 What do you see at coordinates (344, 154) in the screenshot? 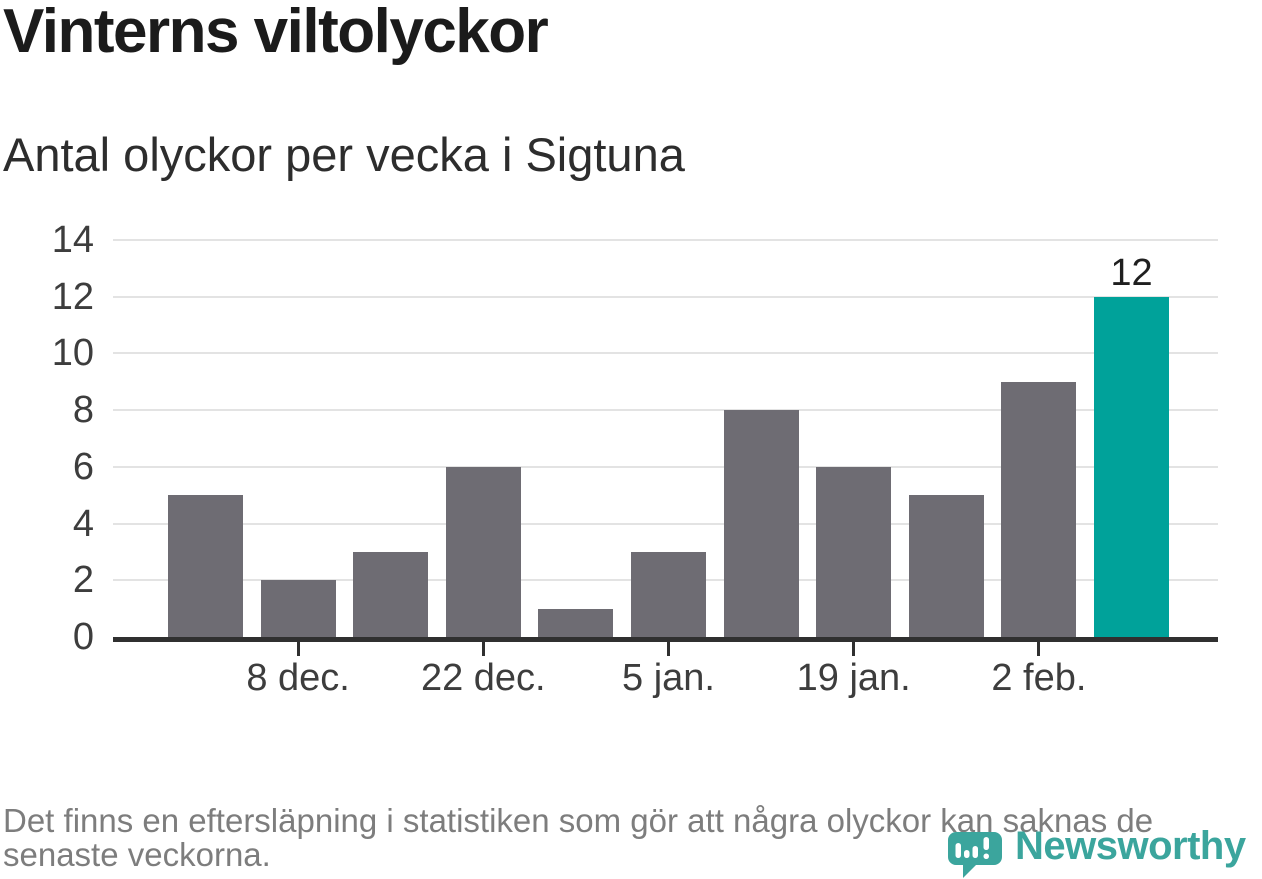
I see `chart-subtitle: Antal olyckor per vecka i Sigtuna` at bounding box center [344, 154].